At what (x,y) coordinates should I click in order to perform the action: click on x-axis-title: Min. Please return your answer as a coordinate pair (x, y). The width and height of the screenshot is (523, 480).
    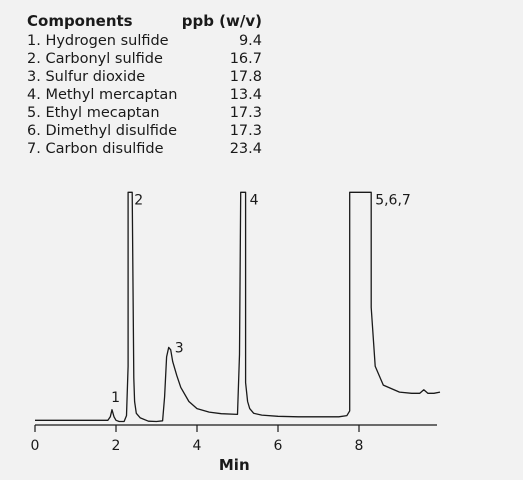
    Looking at the image, I should click on (234, 465).